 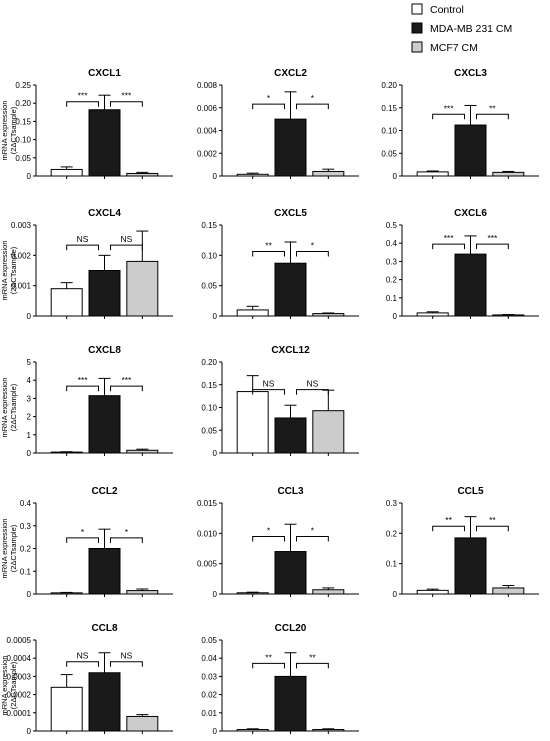 What do you see at coordinates (392, 243) in the screenshot?
I see `y-tick-label: 0.4` at bounding box center [392, 243].